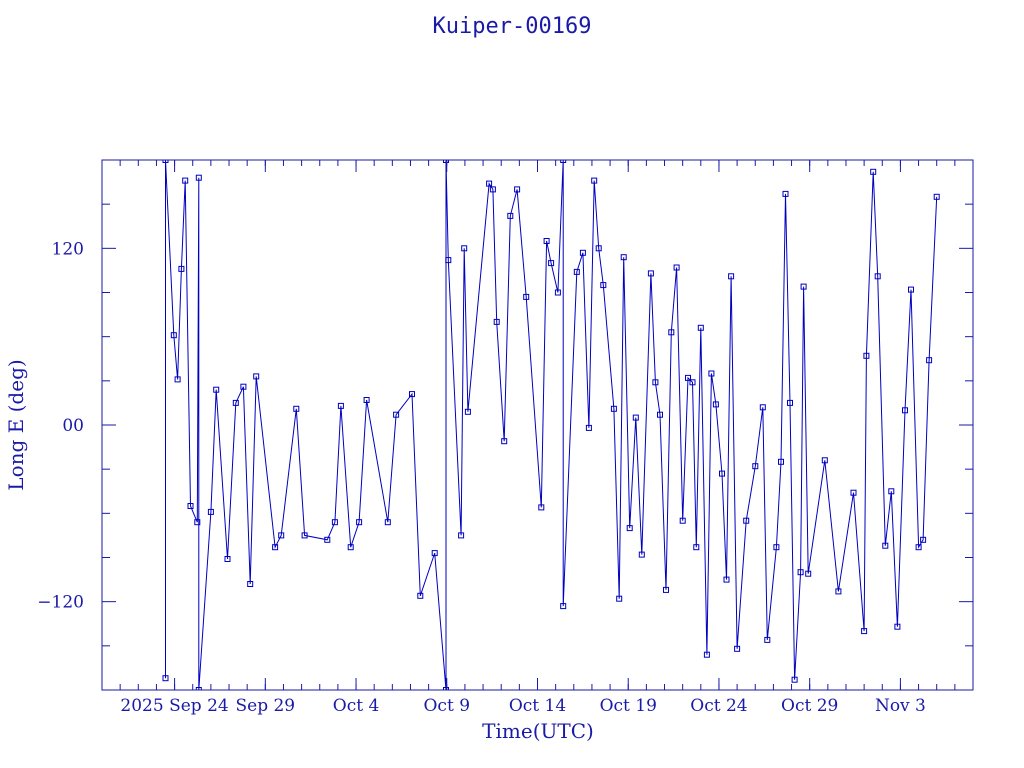 This screenshot has width=1024, height=768. Describe the element at coordinates (718, 706) in the screenshot. I see `x-tick-label: Oct 24` at that location.